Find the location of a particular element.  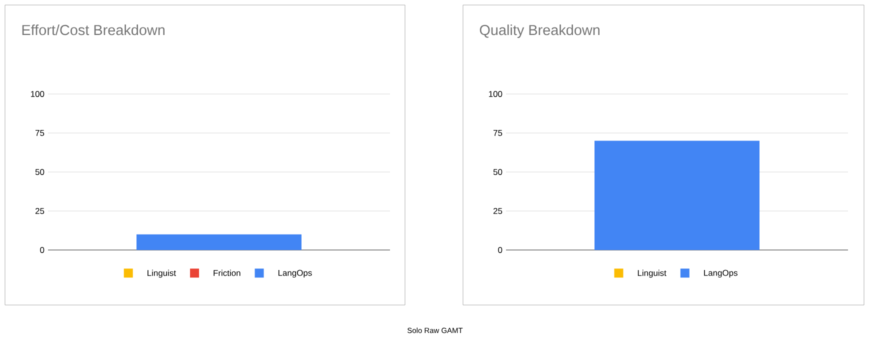

chart-title: Effort/Cost Breakdown is located at coordinates (93, 30).